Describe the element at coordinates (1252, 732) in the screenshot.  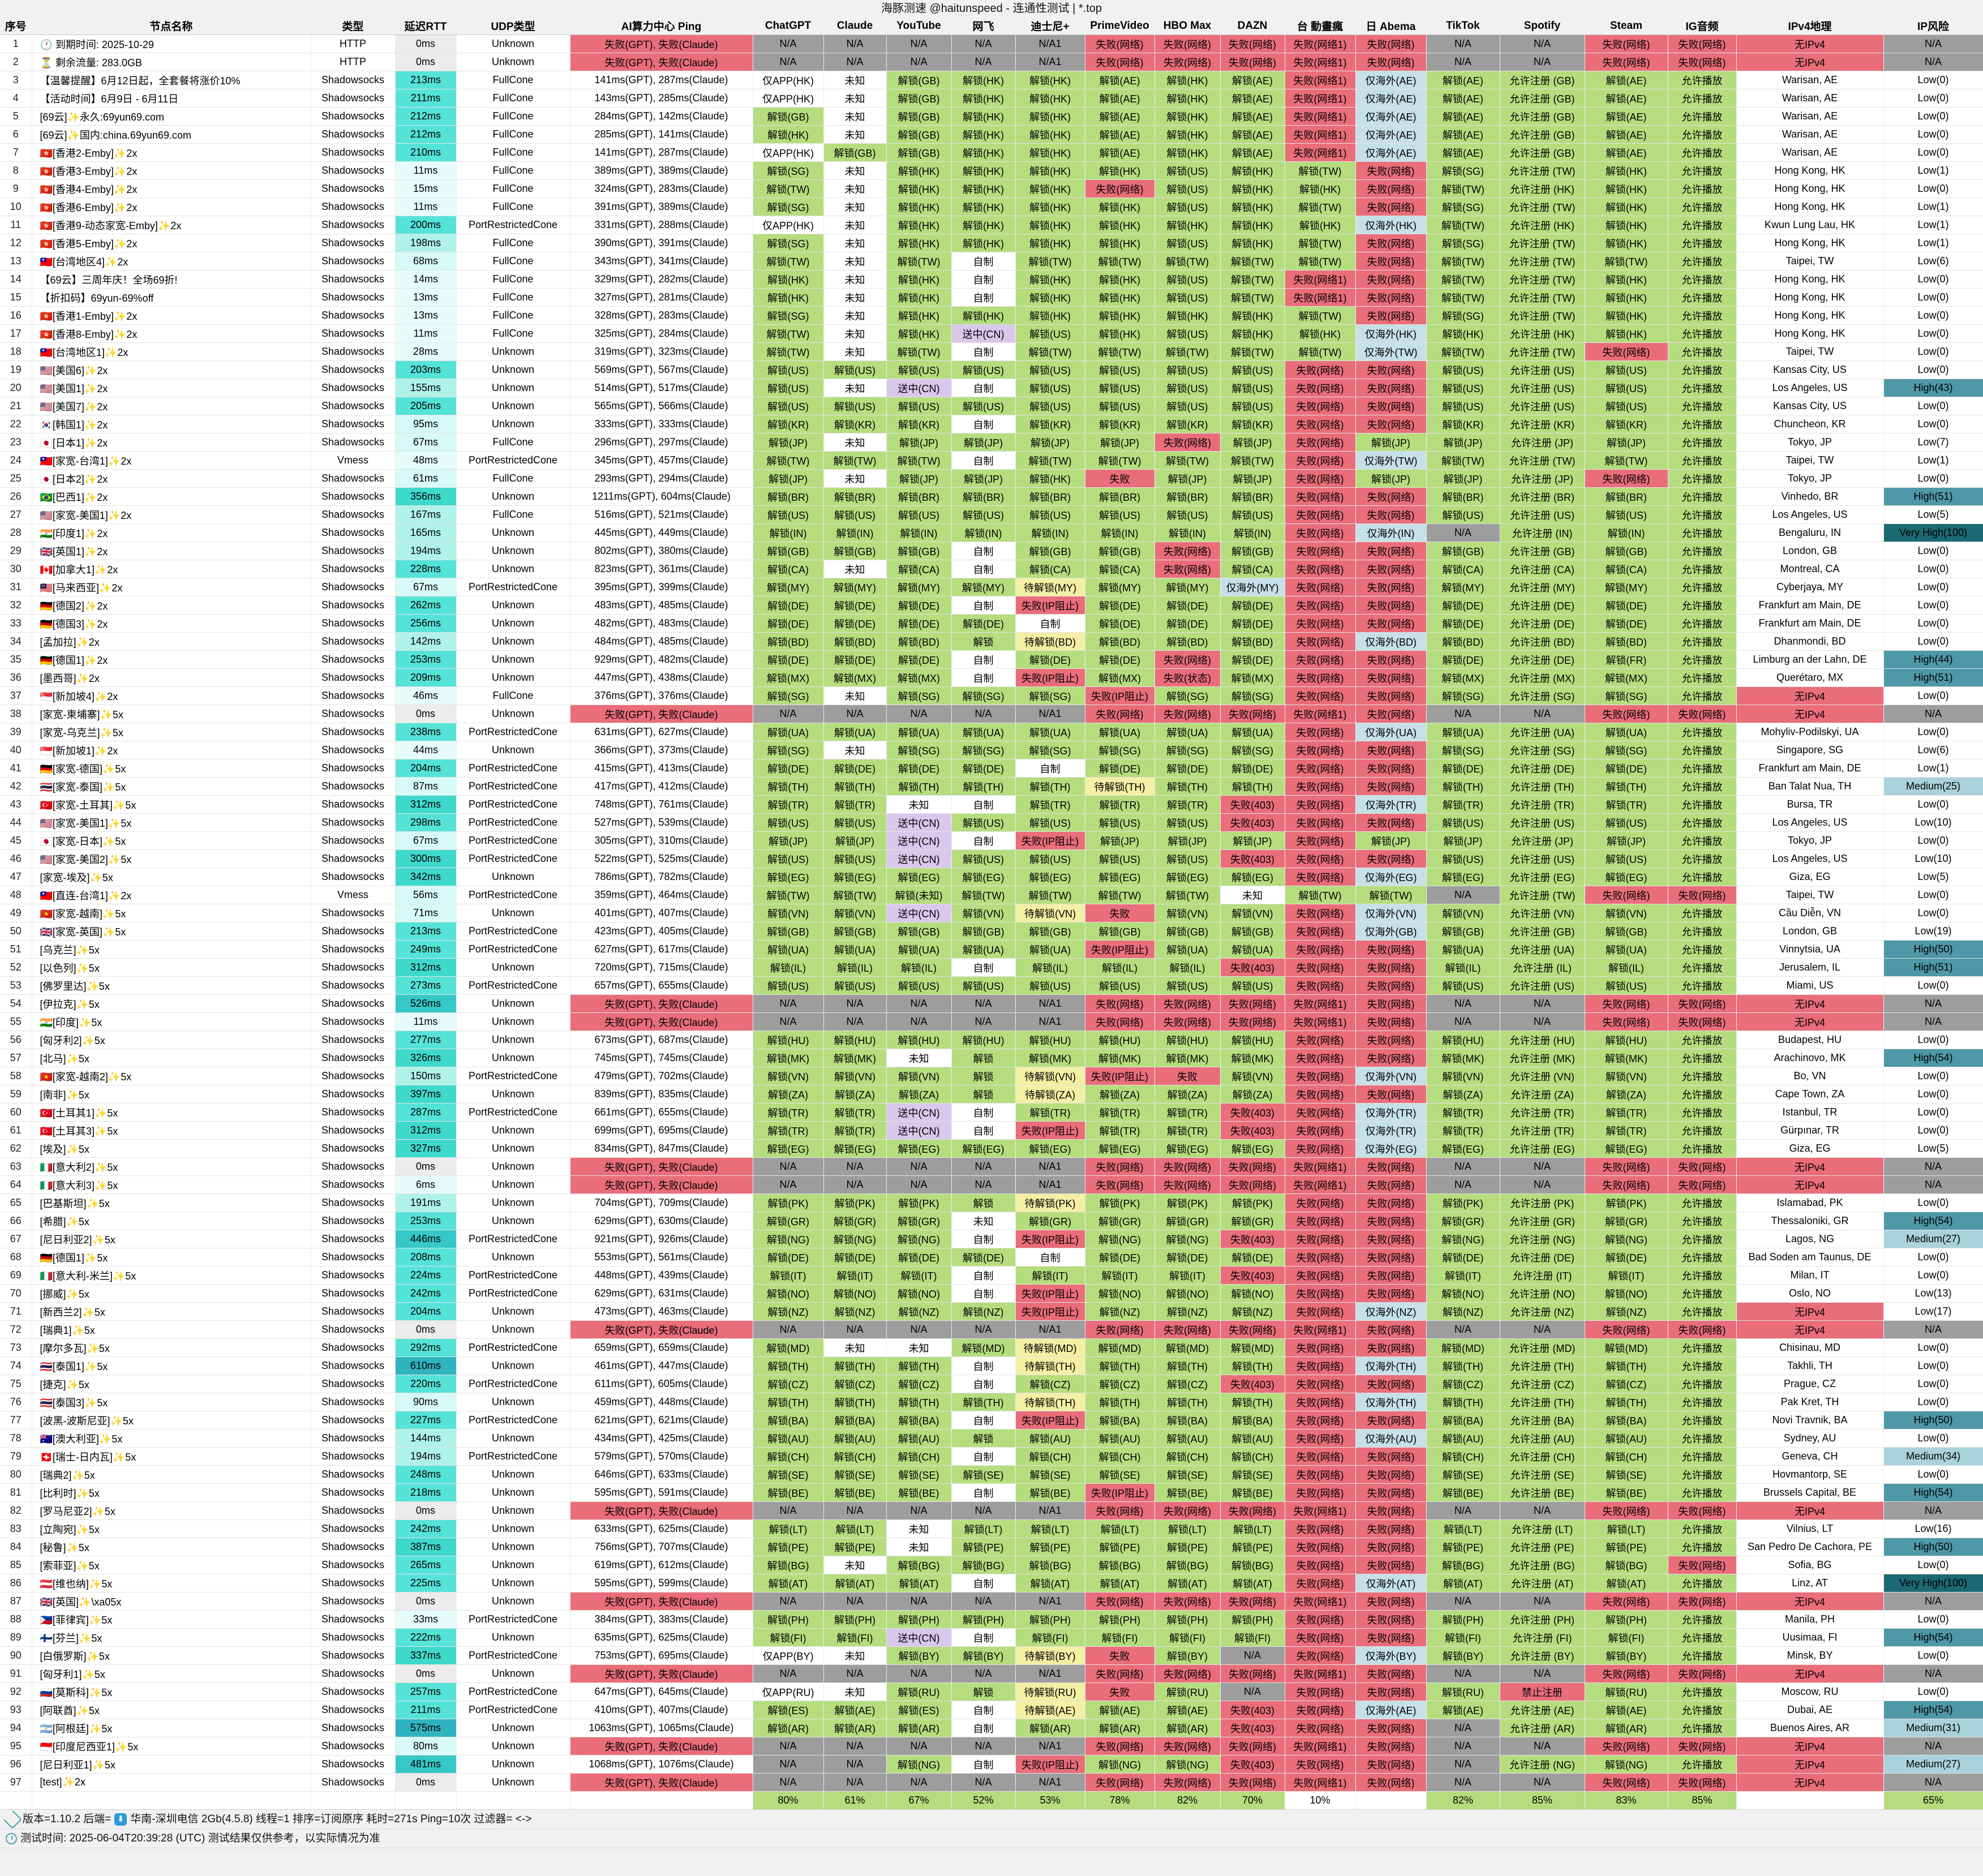
I see `cell-dazn: 解锁(UA)` at that location.